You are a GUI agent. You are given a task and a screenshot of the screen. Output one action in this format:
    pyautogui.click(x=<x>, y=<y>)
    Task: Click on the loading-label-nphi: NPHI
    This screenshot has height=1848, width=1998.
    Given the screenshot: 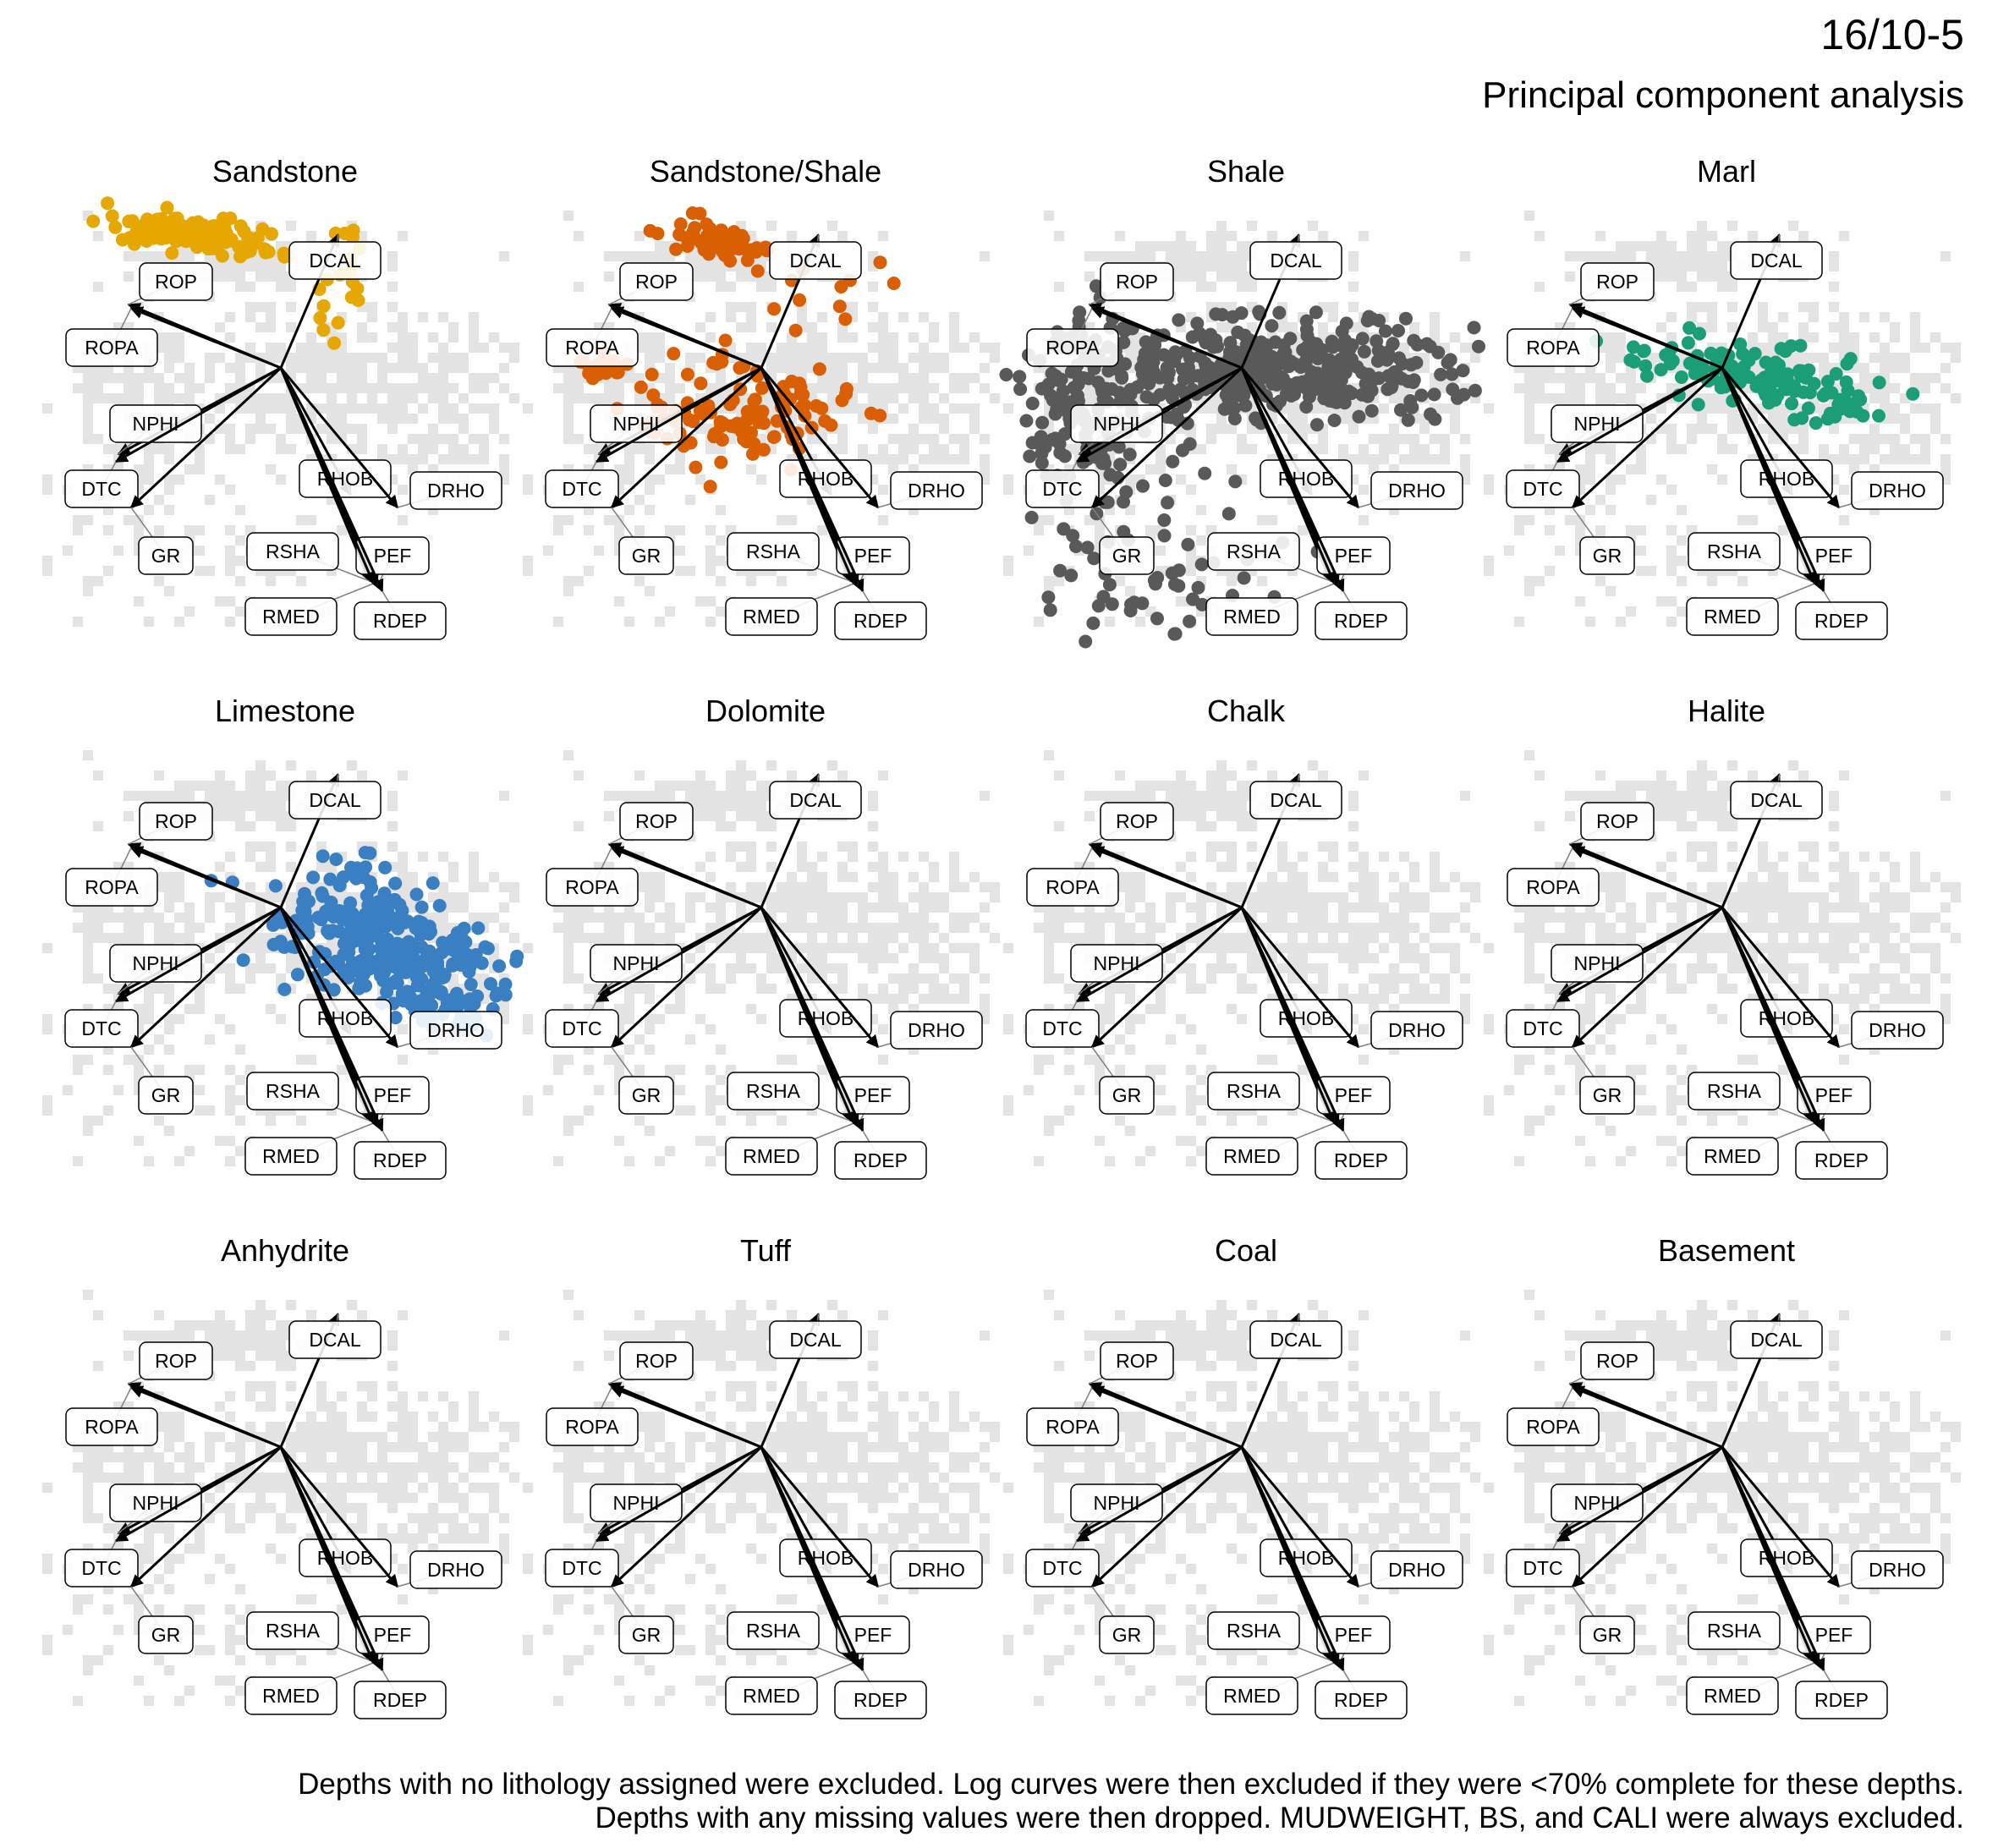 What is the action you would take?
    pyautogui.click(x=156, y=424)
    